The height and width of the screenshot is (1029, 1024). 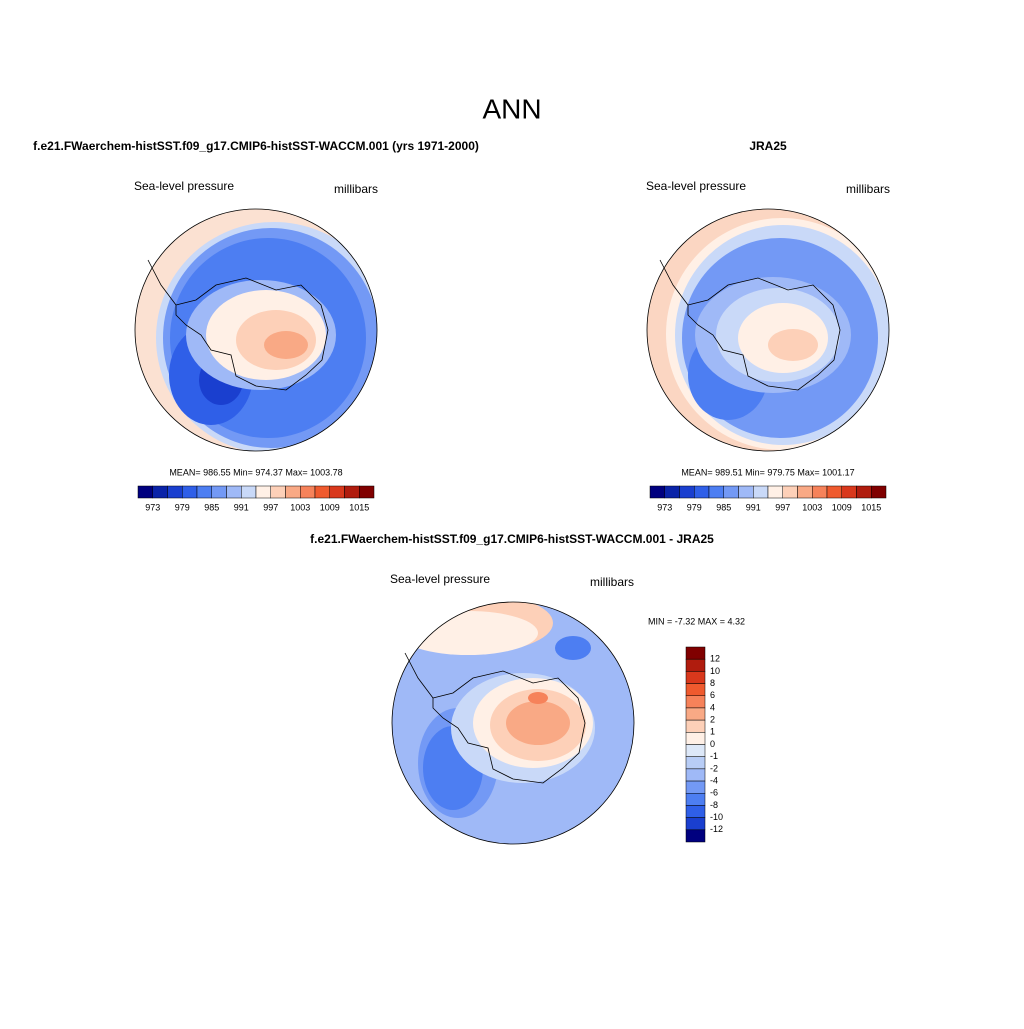 What do you see at coordinates (714, 780) in the screenshot?
I see `colorbar-label: -4` at bounding box center [714, 780].